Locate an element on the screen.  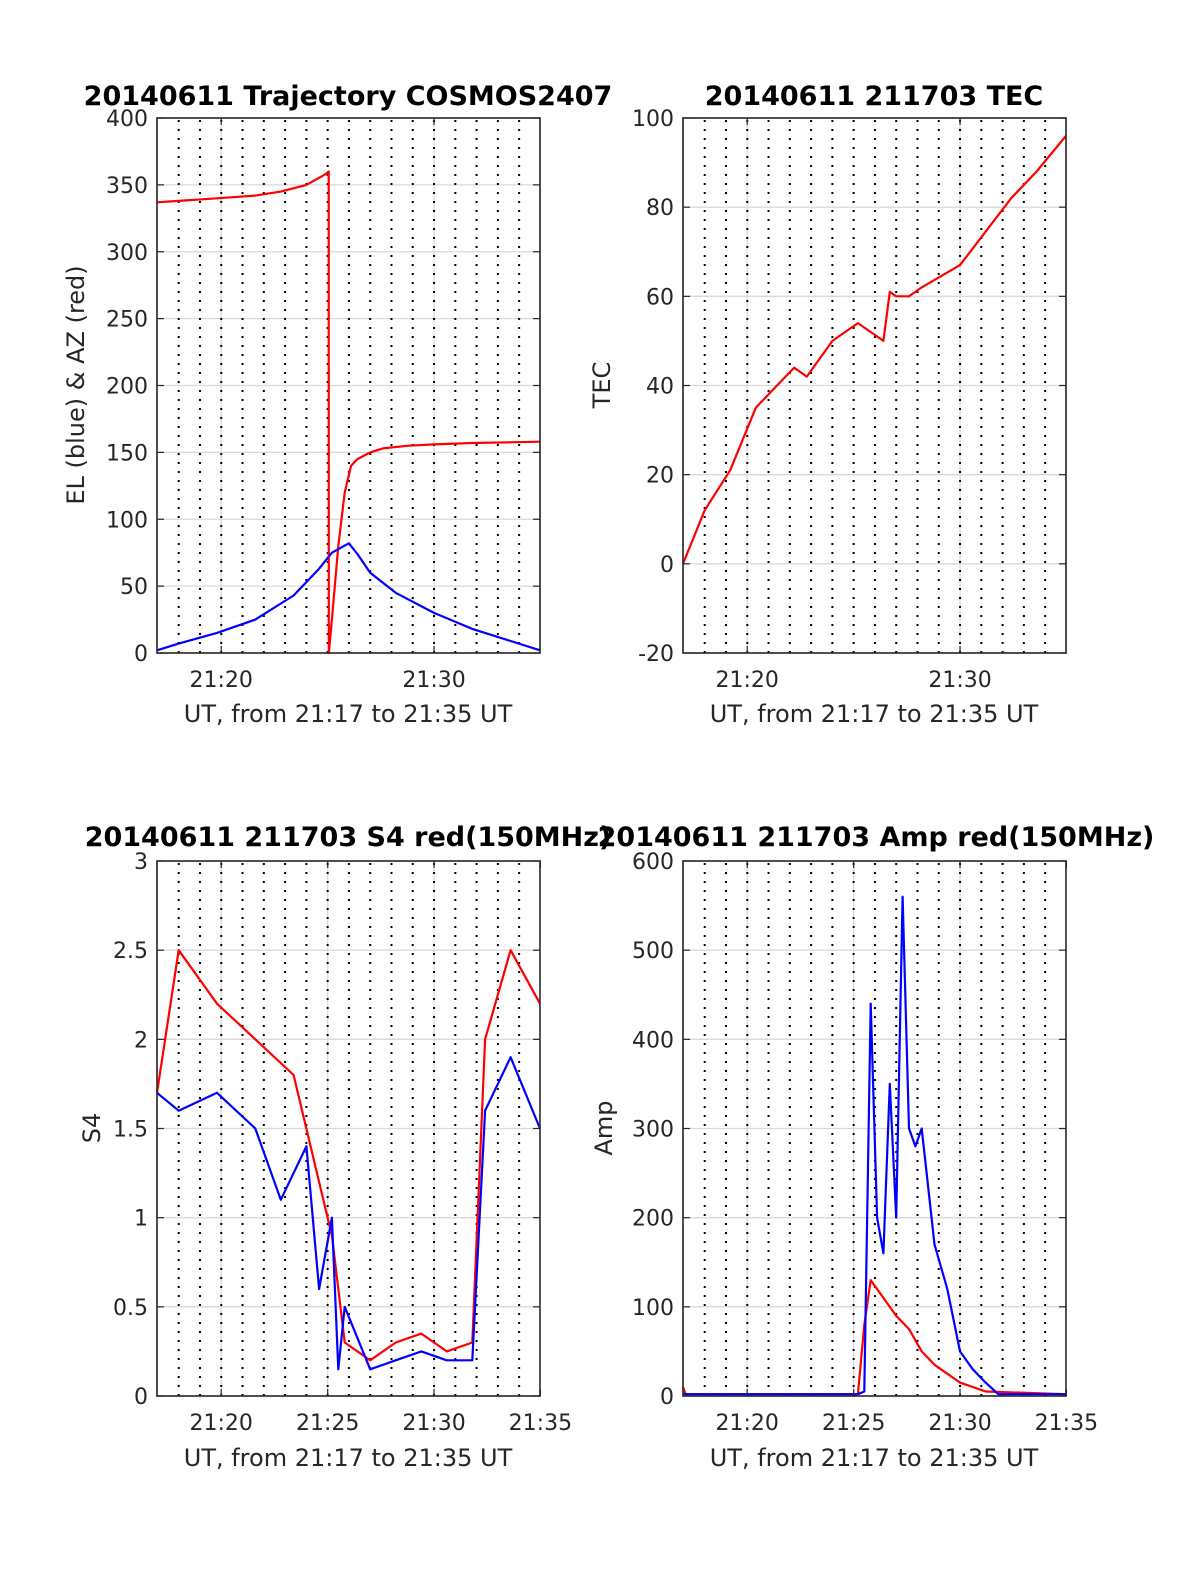
ytick-label-s4-5: 2.5 is located at coordinates (130, 951).